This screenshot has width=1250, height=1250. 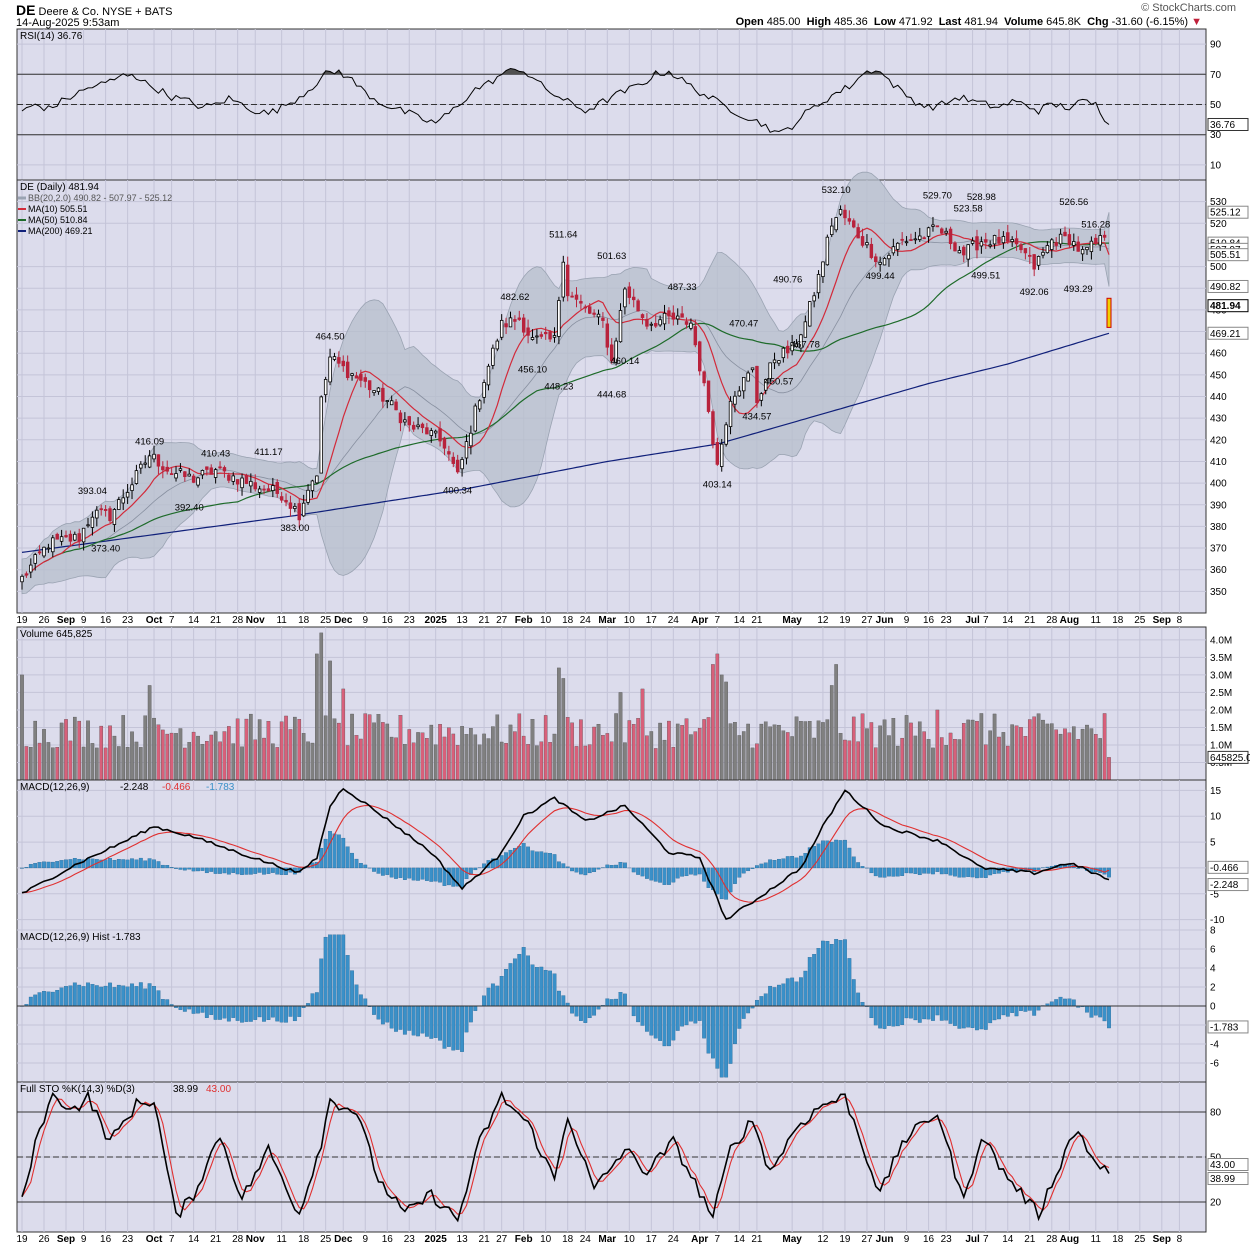 I want to click on y-tick-label: 420, so click(x=1218, y=440).